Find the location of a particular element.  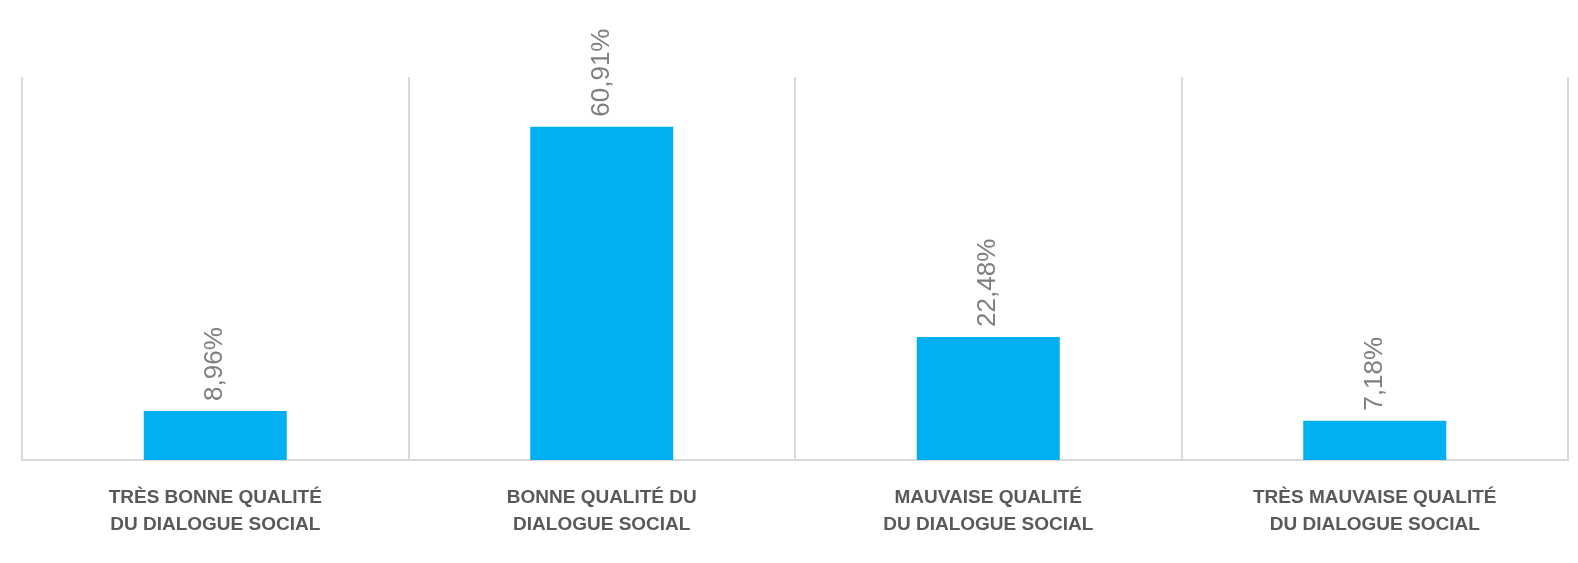

x-tick-label: MAUVAISE QUALITÉ DU DIALOGUE SOCIAL is located at coordinates (988, 510).